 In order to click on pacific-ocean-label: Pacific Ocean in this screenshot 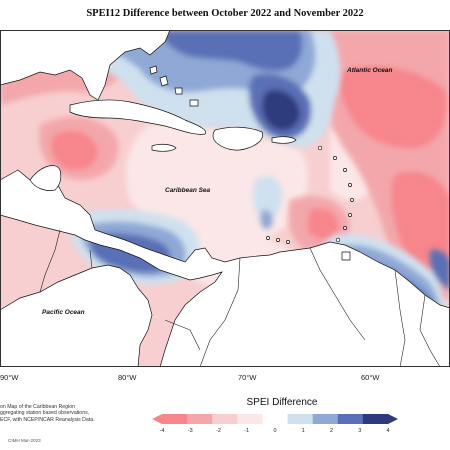, I will do `click(63, 312)`.